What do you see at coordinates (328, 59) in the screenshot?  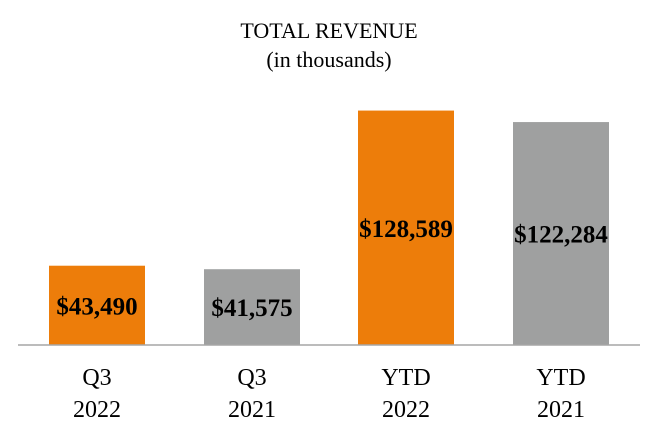 I see `chart-subtitle: (in thousands)` at bounding box center [328, 59].